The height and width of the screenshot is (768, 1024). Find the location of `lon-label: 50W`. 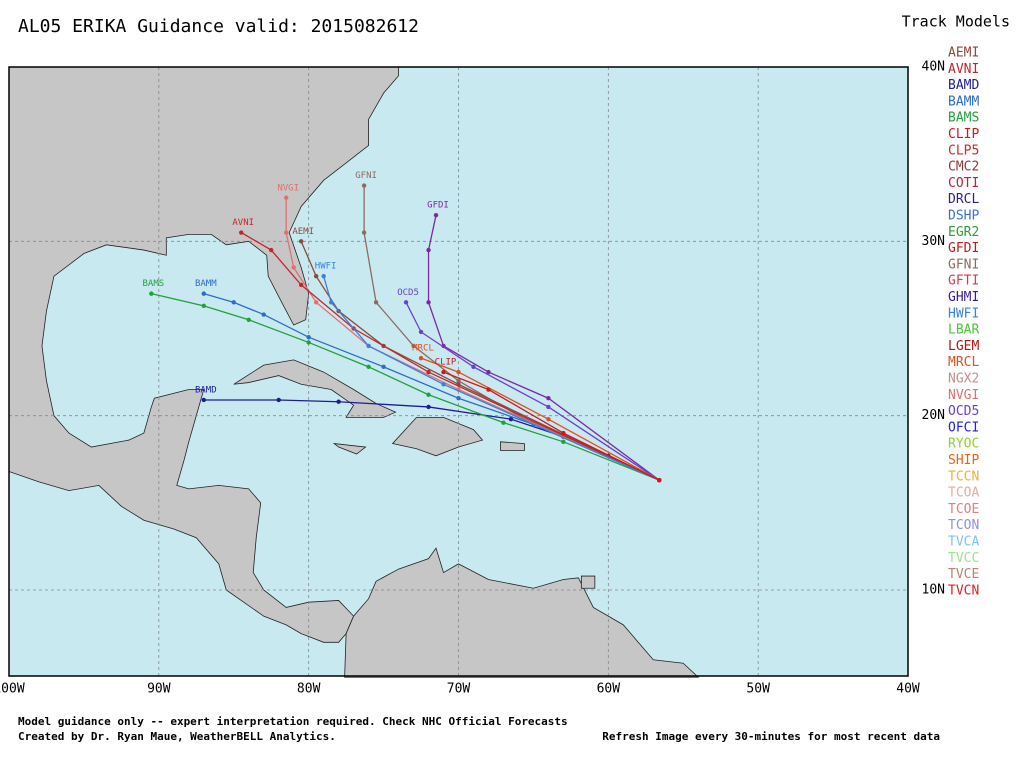

lon-label: 50W is located at coordinates (758, 689).